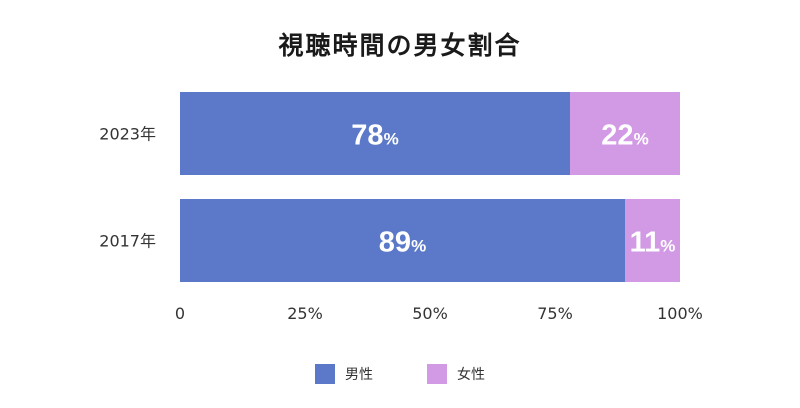 Image resolution: width=800 pixels, height=408 pixels. Describe the element at coordinates (305, 313) in the screenshot. I see `x-tick-label: 25%` at that location.